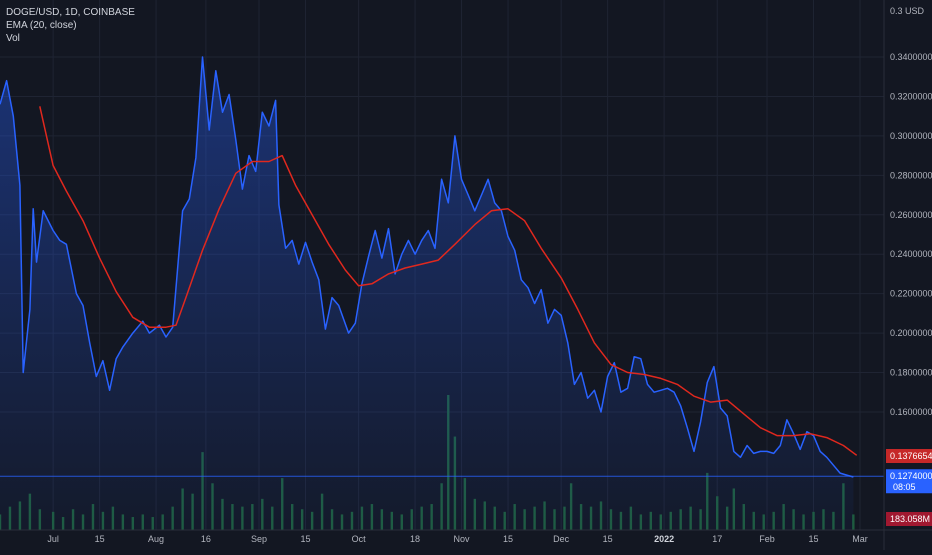 The image size is (932, 555). Describe the element at coordinates (767, 539) in the screenshot. I see `x-tick-label: Feb` at that location.